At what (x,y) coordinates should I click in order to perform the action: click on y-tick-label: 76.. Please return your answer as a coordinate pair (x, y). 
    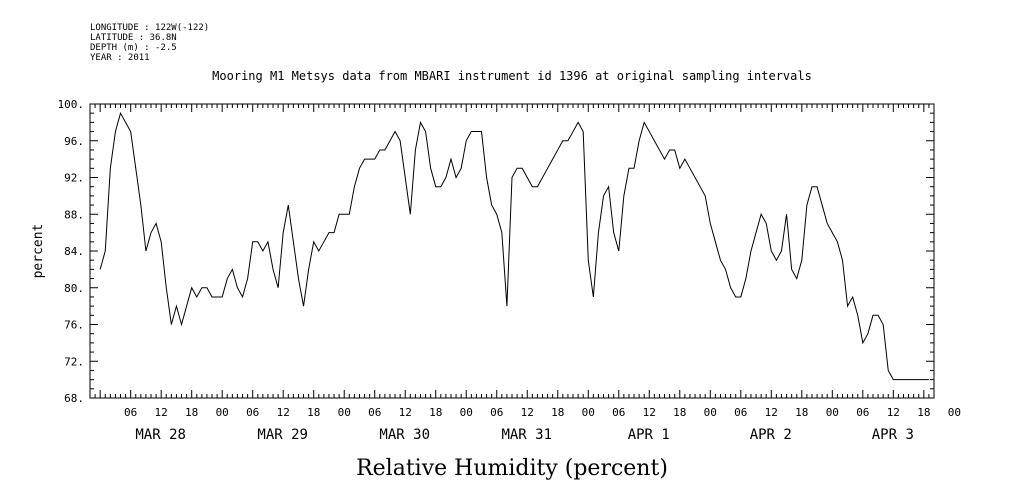
    Looking at the image, I should click on (74, 325).